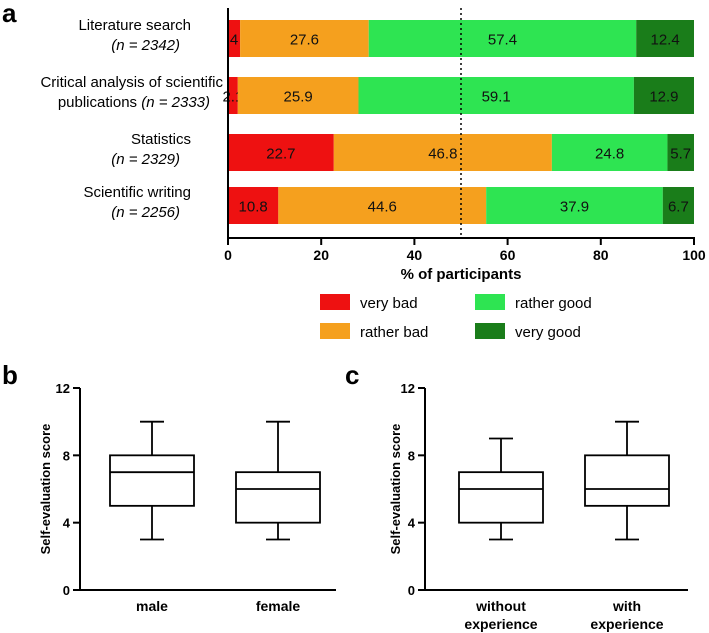  What do you see at coordinates (9, 14) in the screenshot?
I see `panel-label-a: a` at bounding box center [9, 14].